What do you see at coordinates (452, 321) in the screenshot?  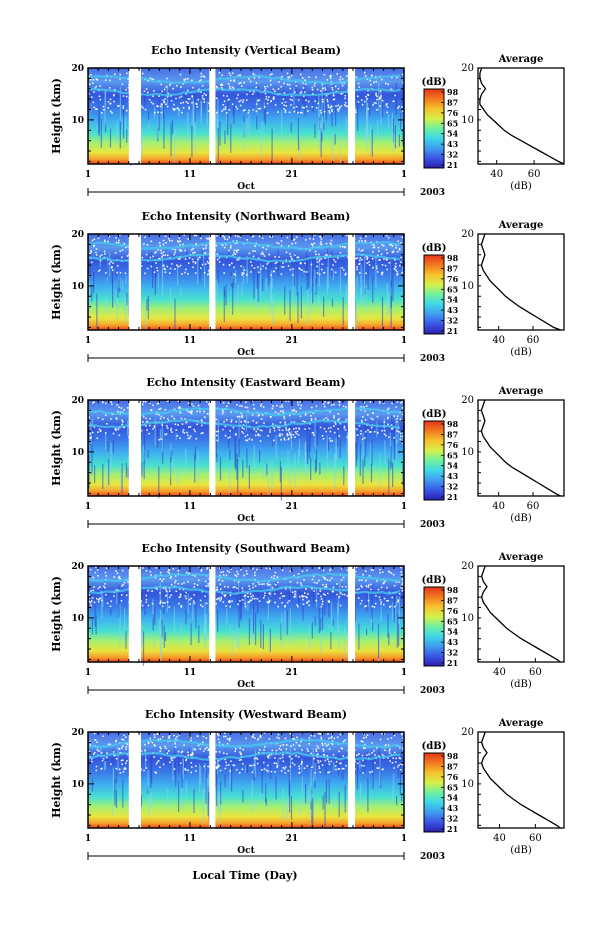 I see `colorbar-tick-label: 32` at bounding box center [452, 321].